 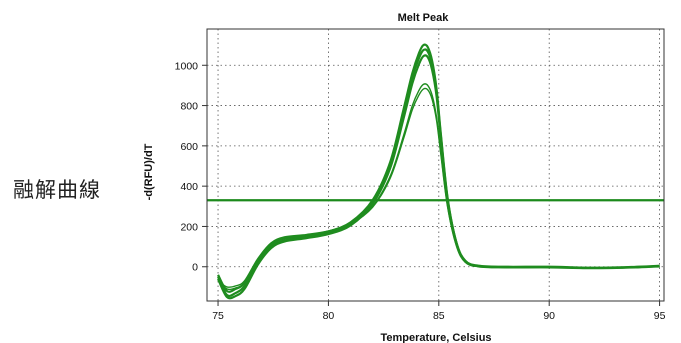 What do you see at coordinates (660, 316) in the screenshot?
I see `x-tick-label: 95` at bounding box center [660, 316].